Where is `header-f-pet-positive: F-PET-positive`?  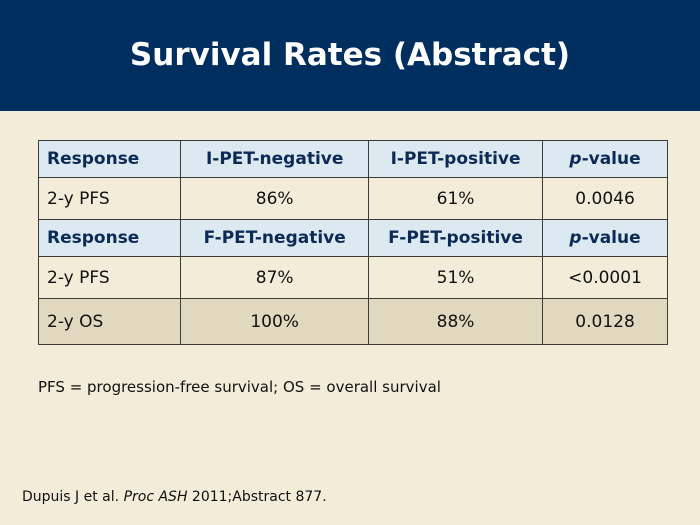 header-f-pet-positive: F-PET-positive is located at coordinates (456, 238).